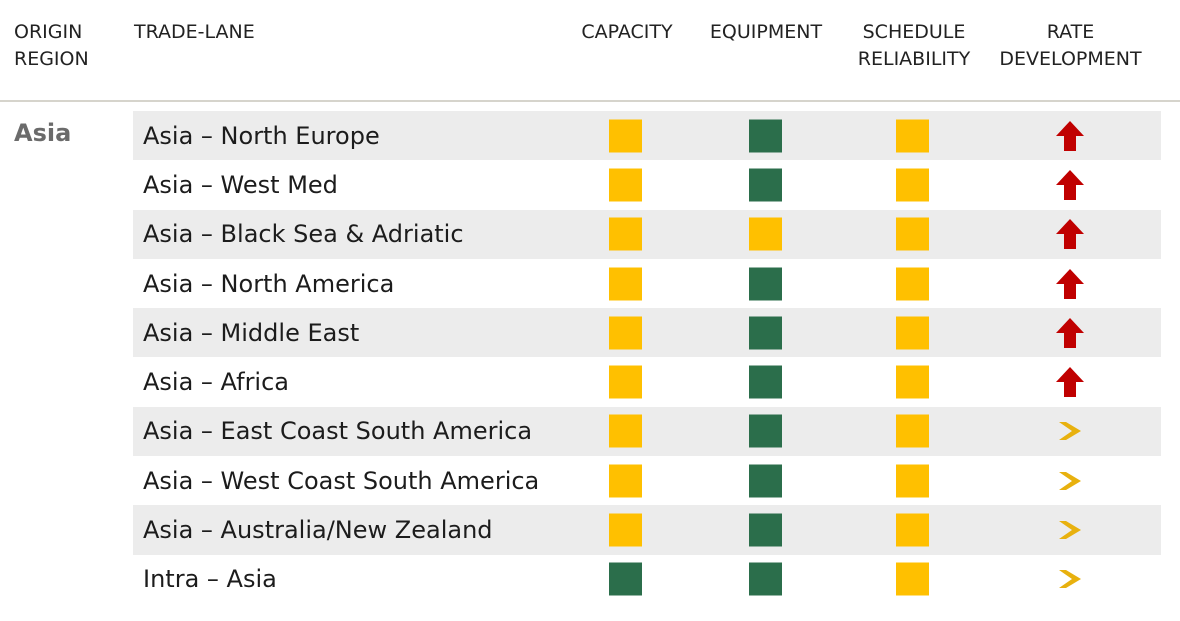 Image resolution: width=1180 pixels, height=621 pixels. Describe the element at coordinates (647, 333) in the screenshot. I see `table-row: Asia – Middle East` at that location.